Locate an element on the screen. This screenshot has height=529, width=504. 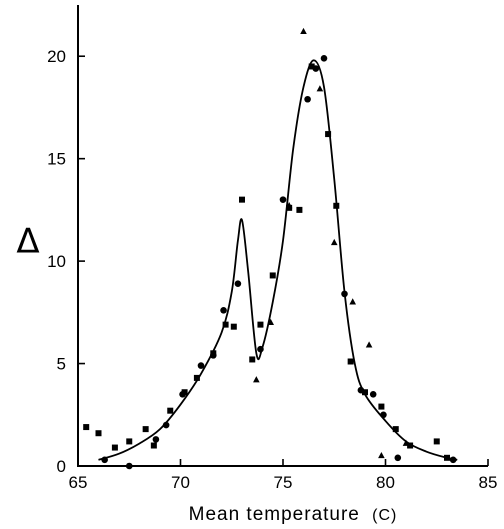
x-axis-label: Mean temperature (C) is located at coordinates (293, 514).